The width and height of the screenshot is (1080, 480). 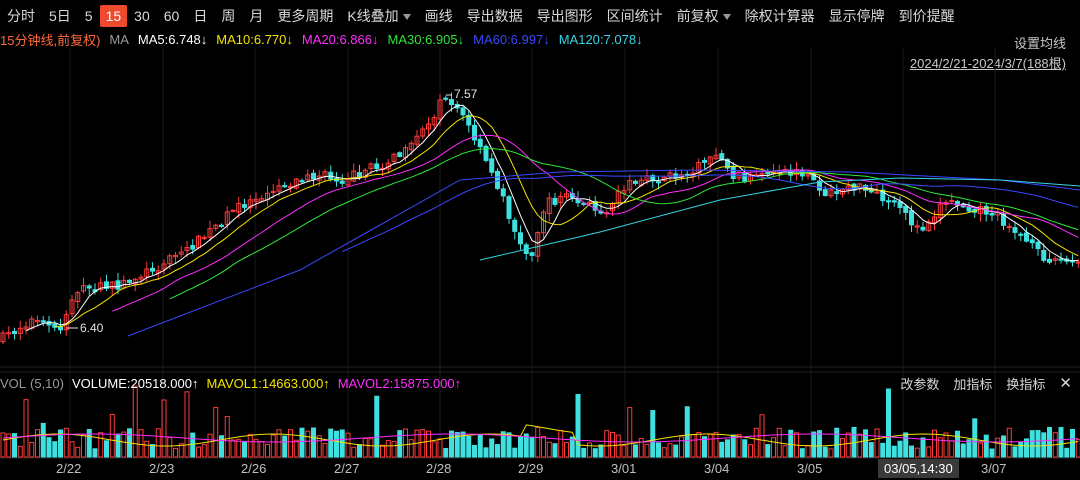 I want to click on toolbar-item-5: 60, so click(x=172, y=16).